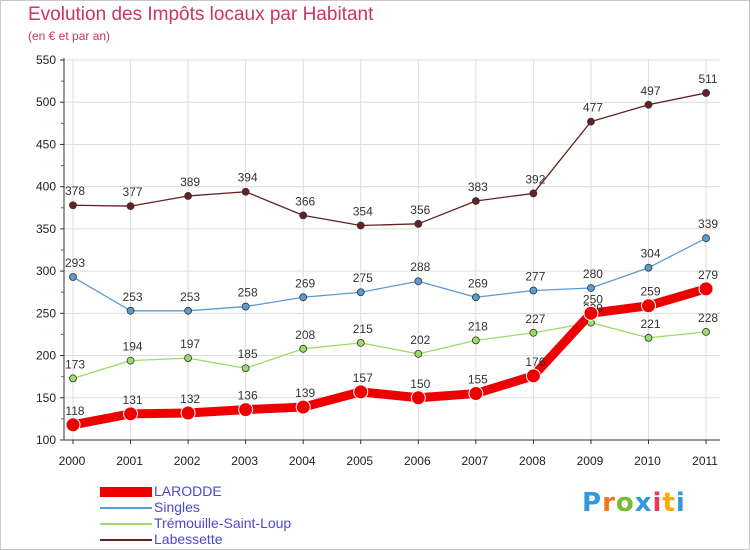  Describe the element at coordinates (190, 182) in the screenshot. I see `data-label-labessette: 389` at that location.